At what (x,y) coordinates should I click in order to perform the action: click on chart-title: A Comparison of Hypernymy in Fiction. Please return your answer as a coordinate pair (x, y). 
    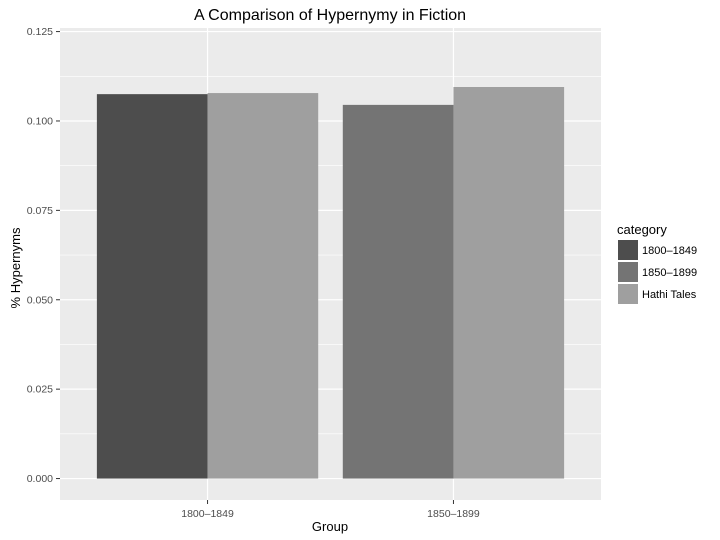
    Looking at the image, I should click on (330, 15).